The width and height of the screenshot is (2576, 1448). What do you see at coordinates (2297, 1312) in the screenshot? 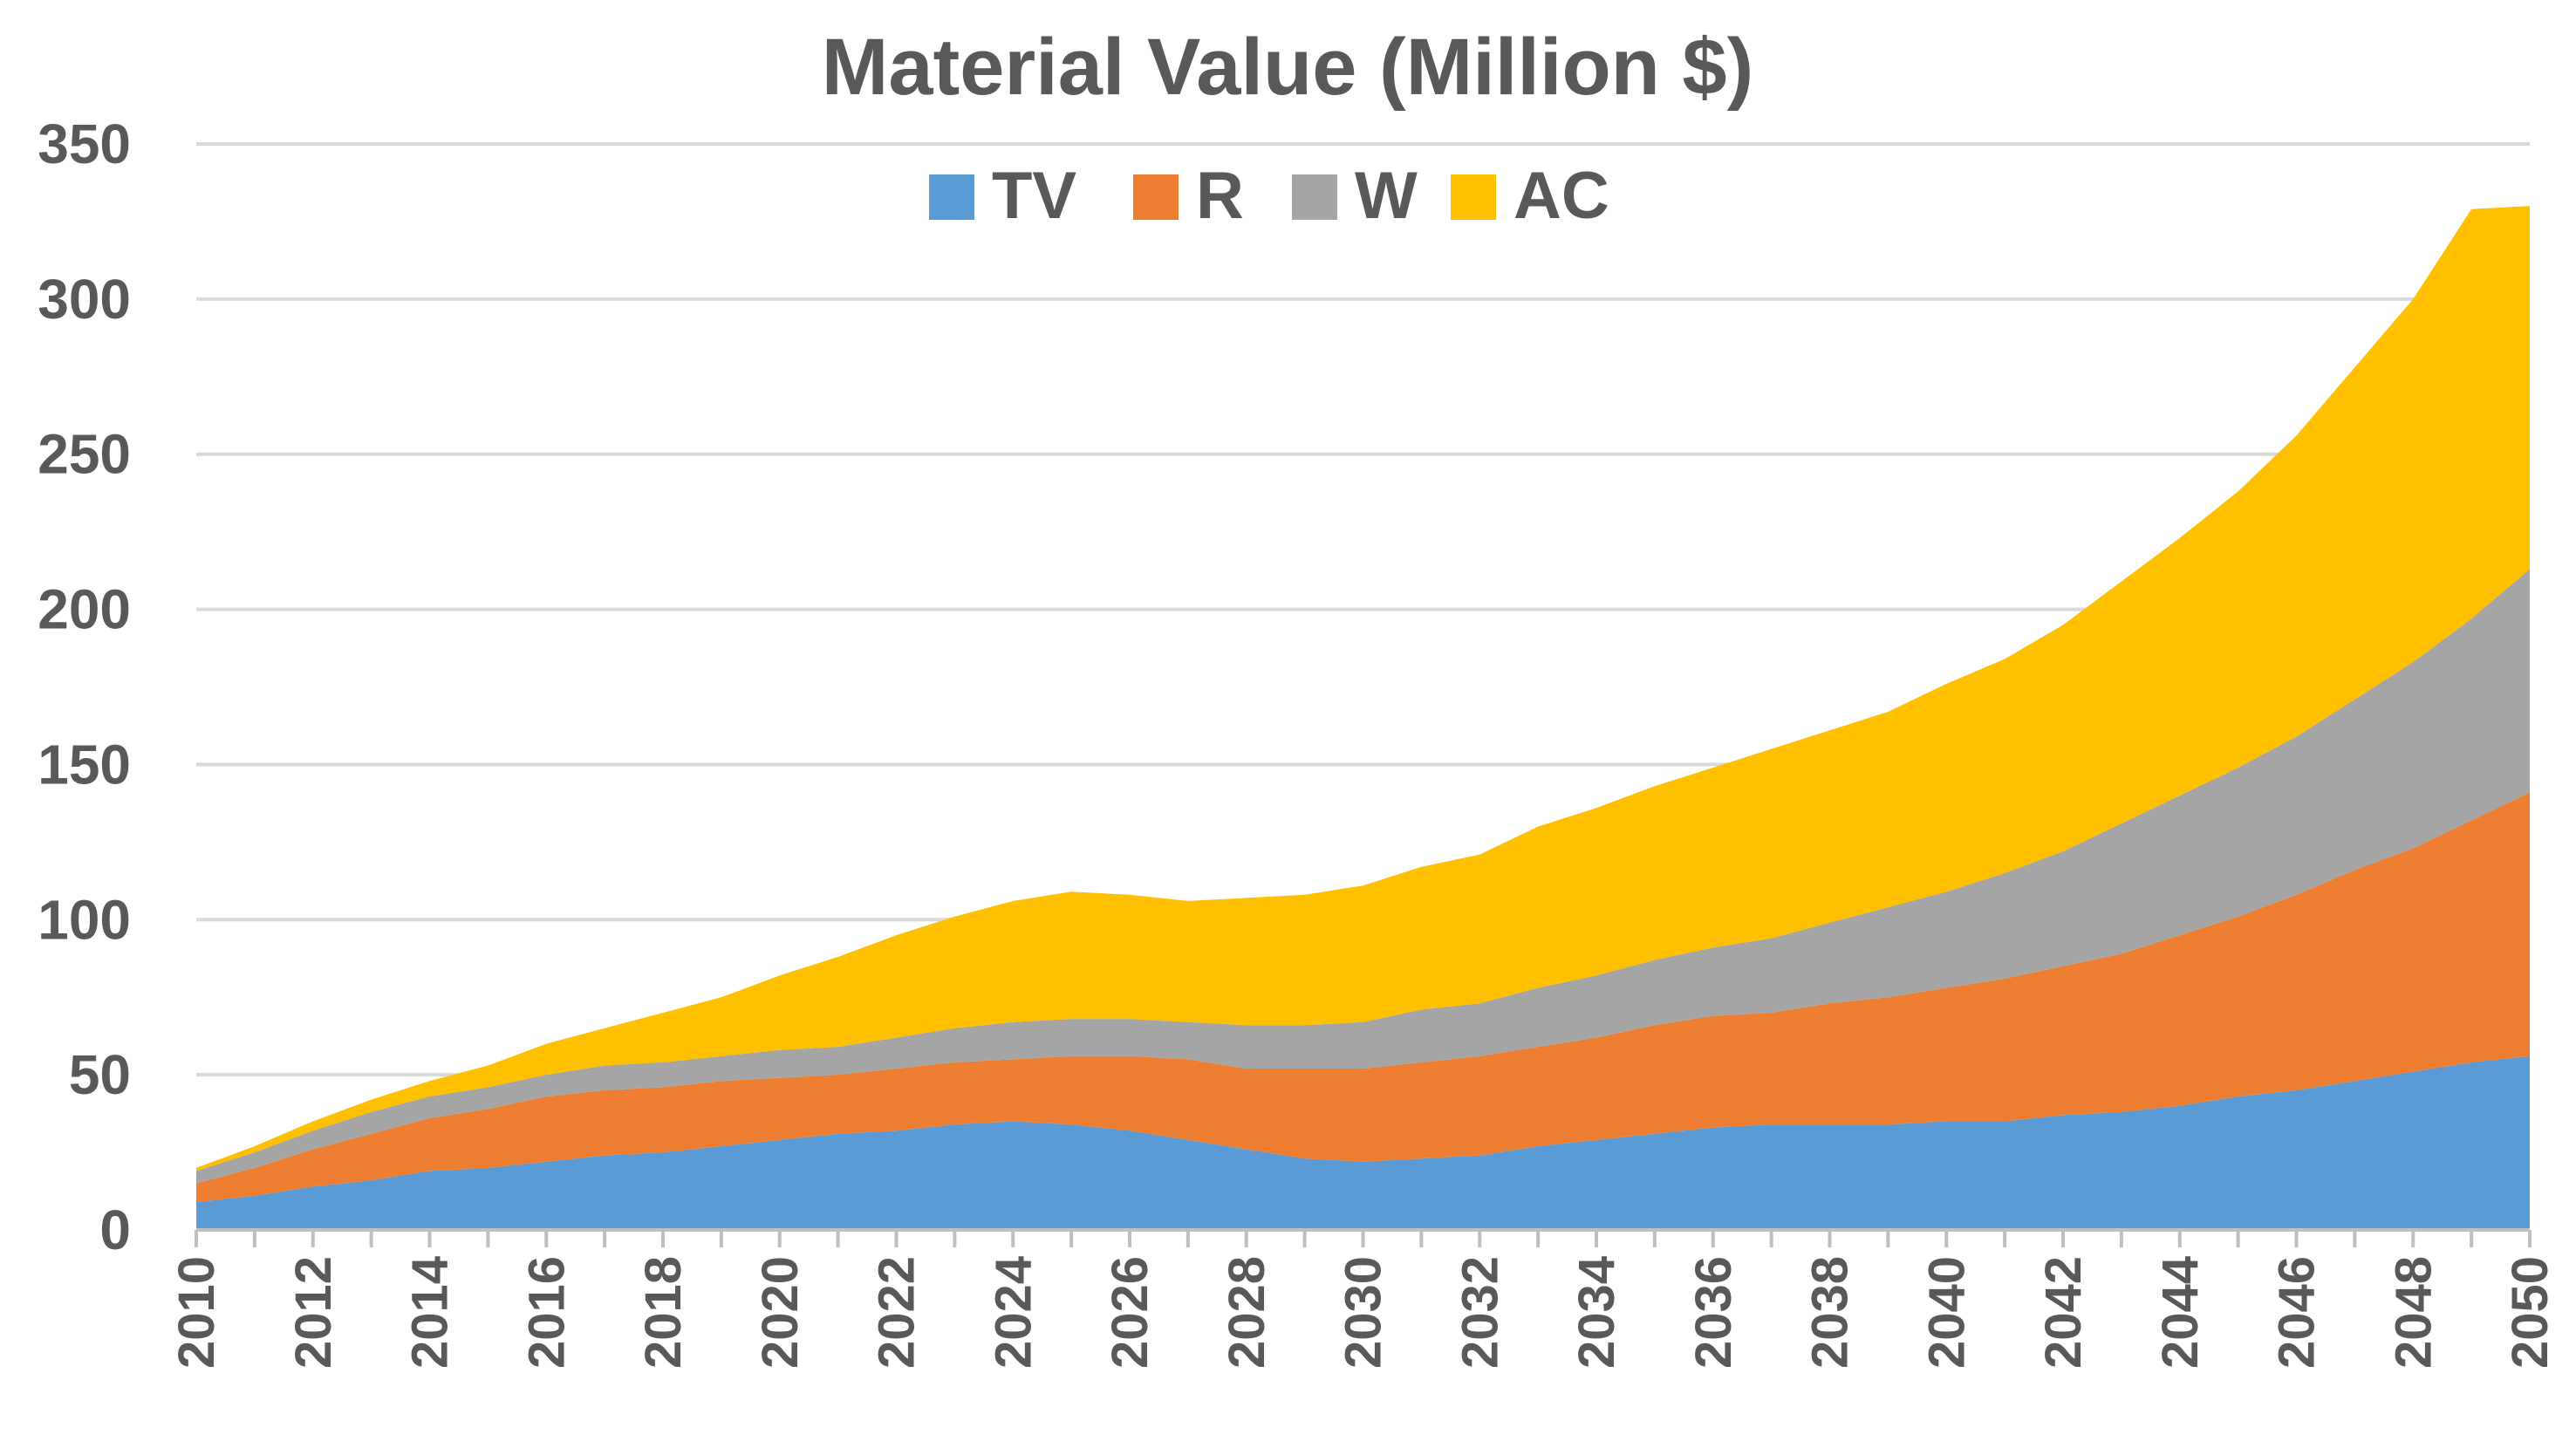
I see `x-tick-label: 2046` at bounding box center [2297, 1312].